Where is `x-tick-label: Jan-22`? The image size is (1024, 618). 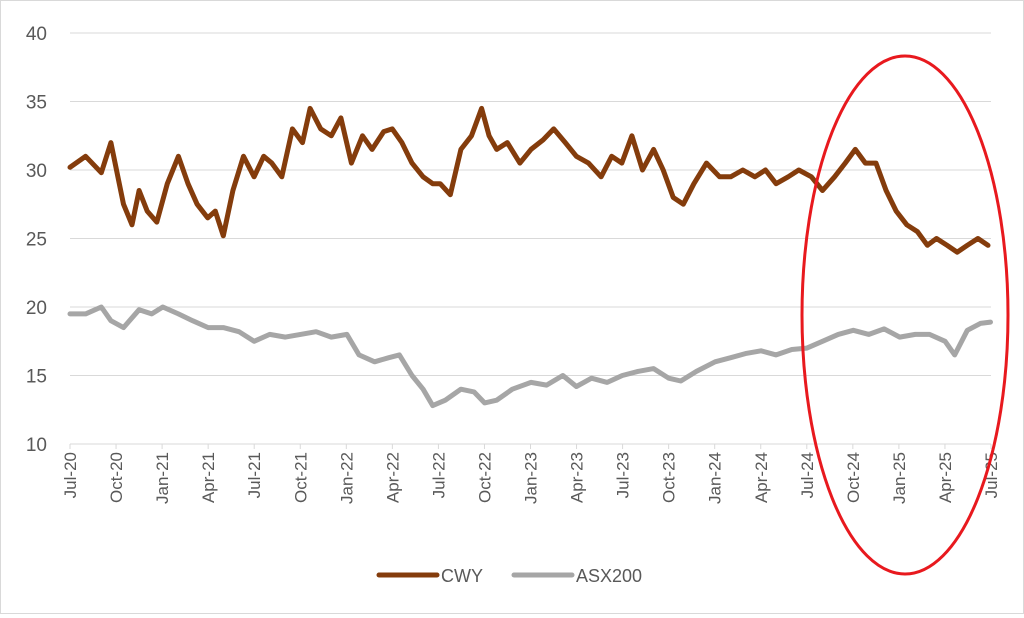
x-tick-label: Jan-22 is located at coordinates (346, 478).